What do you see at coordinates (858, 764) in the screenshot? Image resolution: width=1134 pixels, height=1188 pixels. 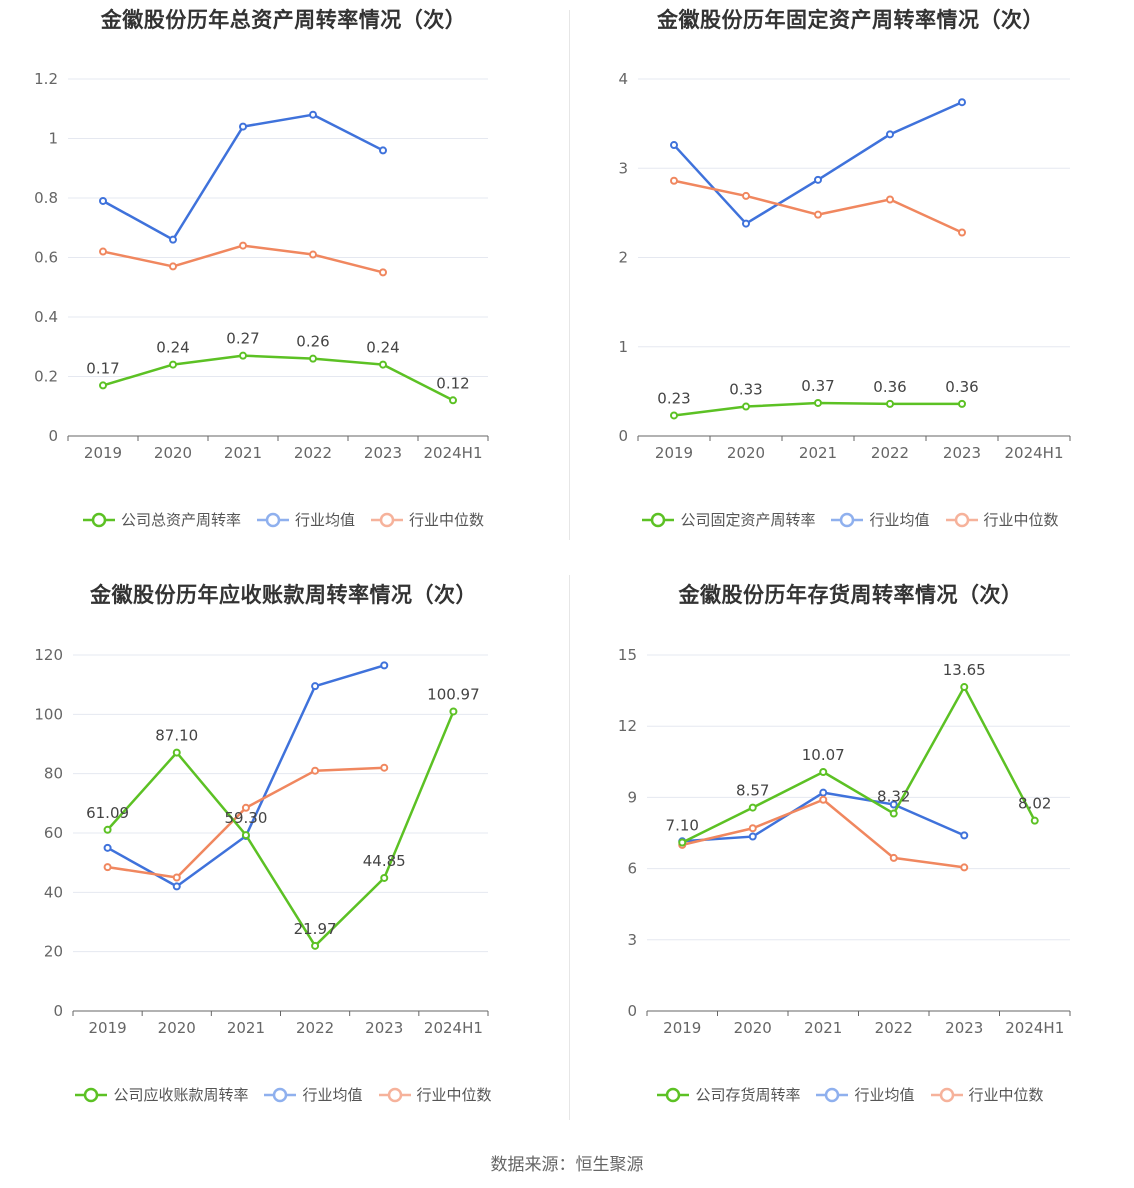 I see `series-line-company` at bounding box center [858, 764].